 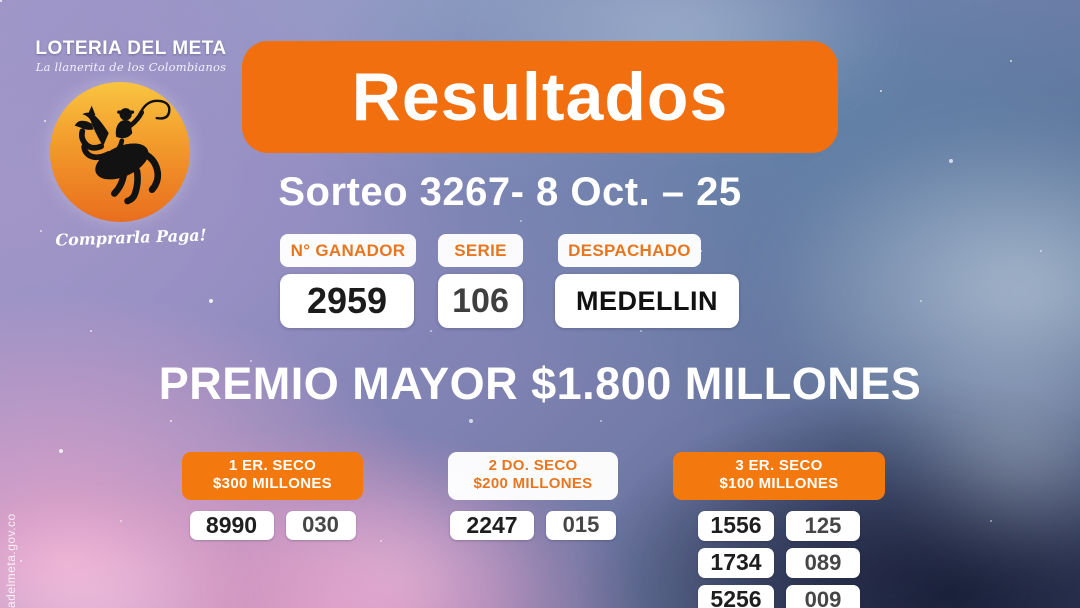 I want to click on website-url: adelmeta.gov.co, so click(x=11, y=560).